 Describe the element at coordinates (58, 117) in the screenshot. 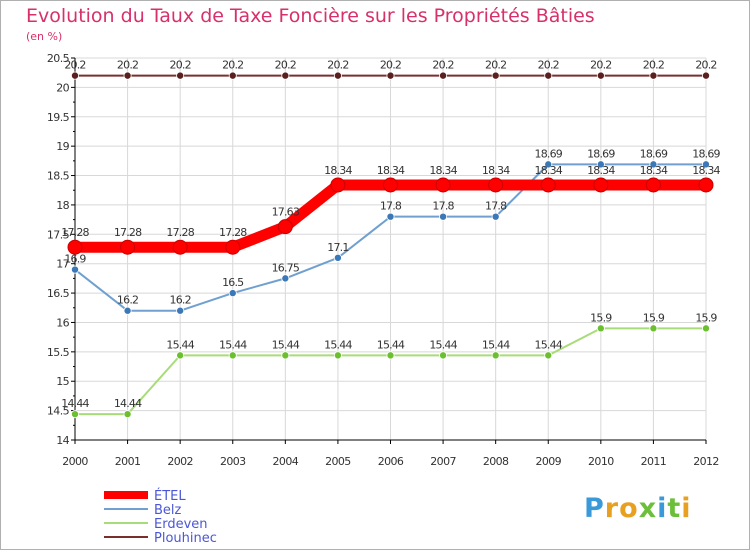

I see `y-tick-label: 19.5` at that location.